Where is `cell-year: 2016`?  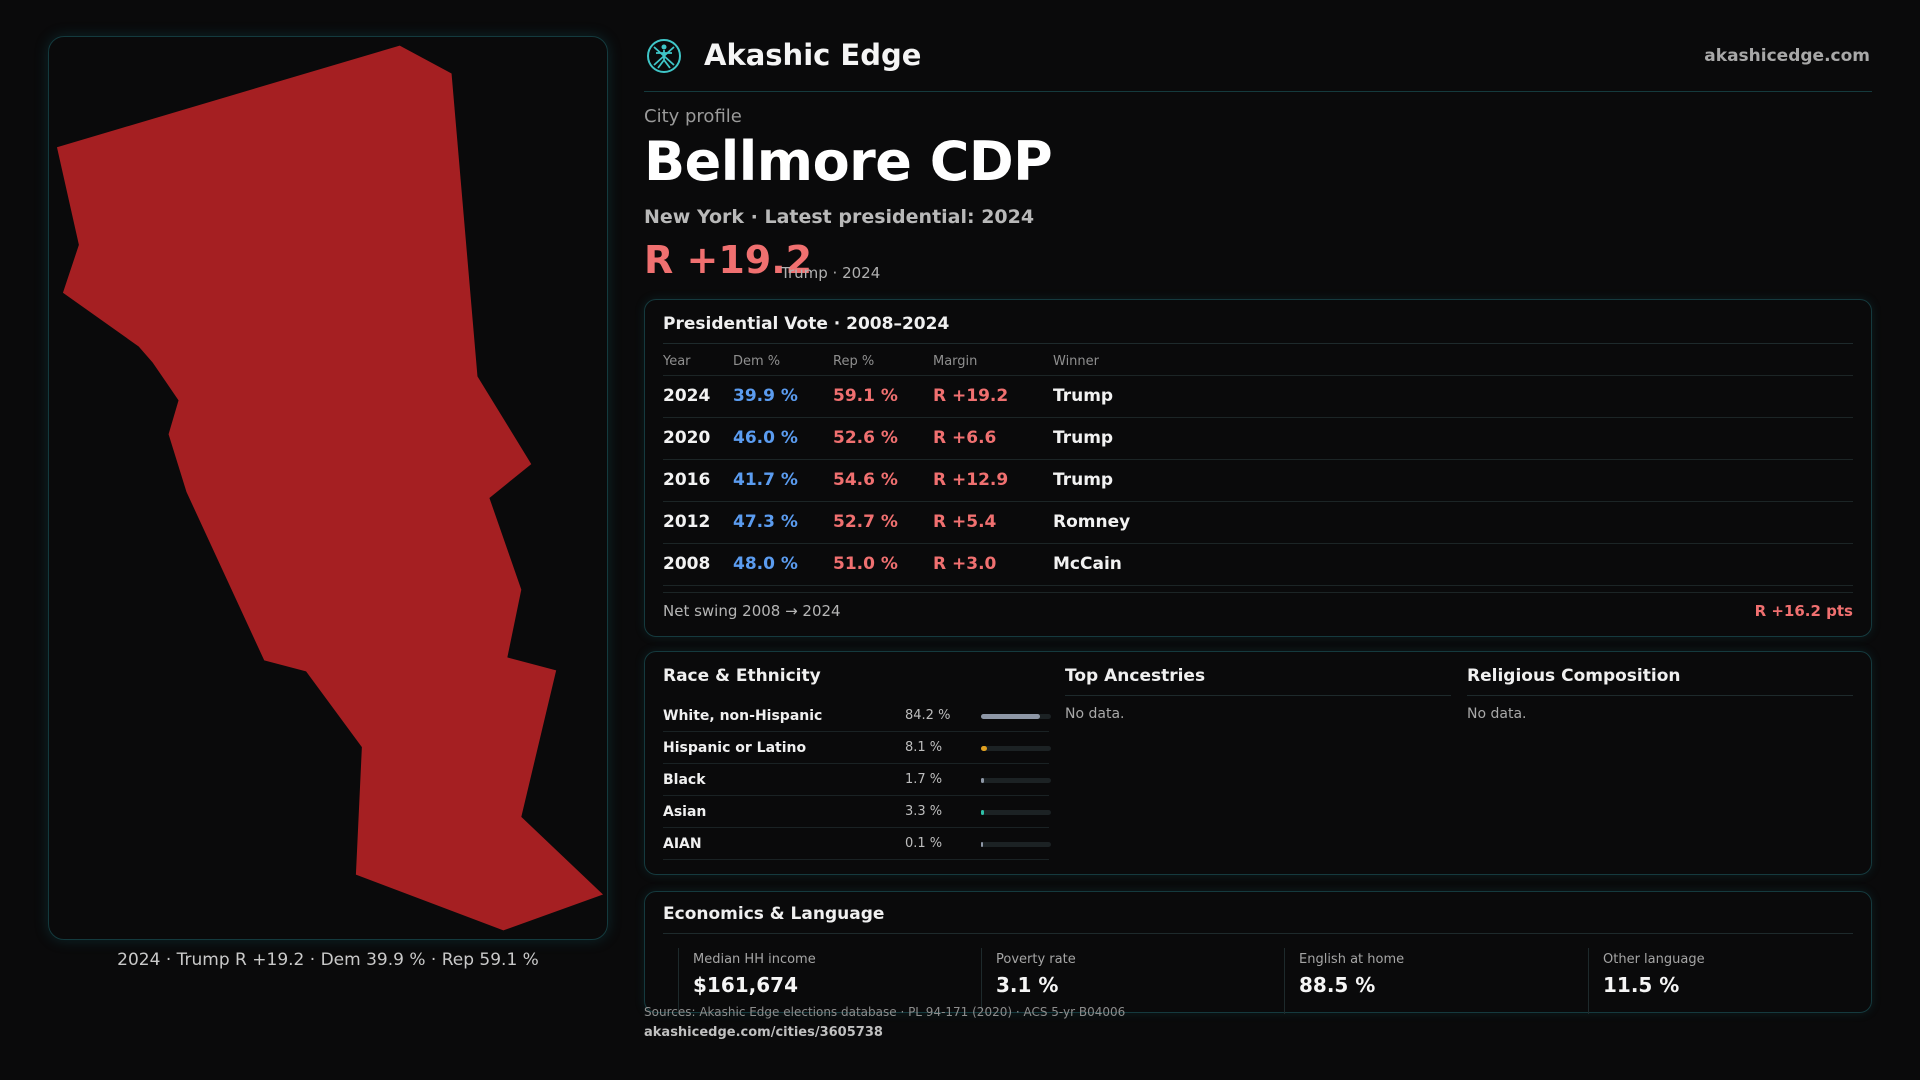
cell-year: 2016 is located at coordinates (698, 480).